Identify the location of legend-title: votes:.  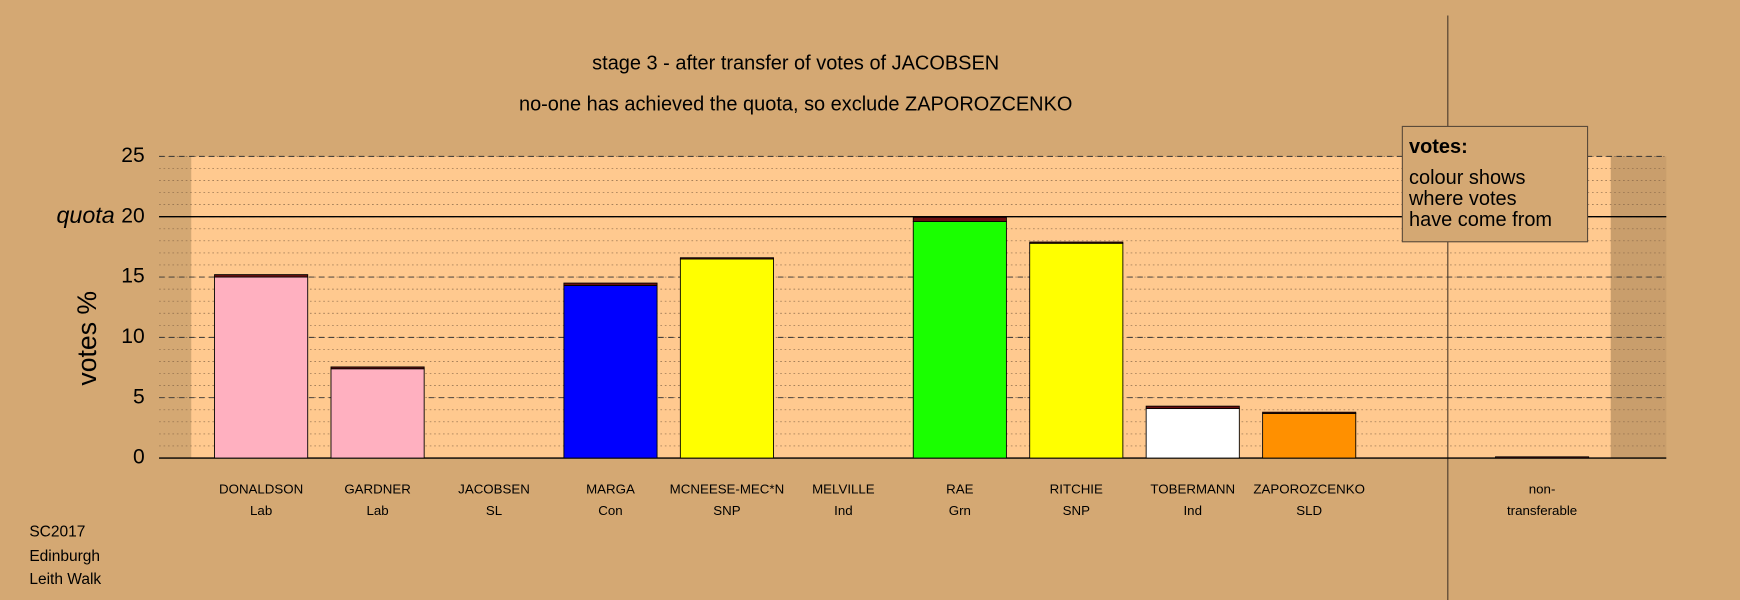
(1438, 147).